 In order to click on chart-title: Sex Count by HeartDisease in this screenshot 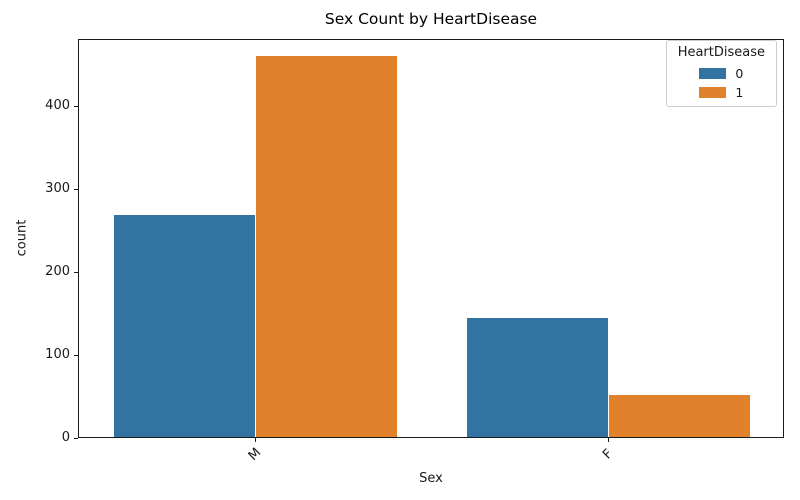, I will do `click(431, 19)`.